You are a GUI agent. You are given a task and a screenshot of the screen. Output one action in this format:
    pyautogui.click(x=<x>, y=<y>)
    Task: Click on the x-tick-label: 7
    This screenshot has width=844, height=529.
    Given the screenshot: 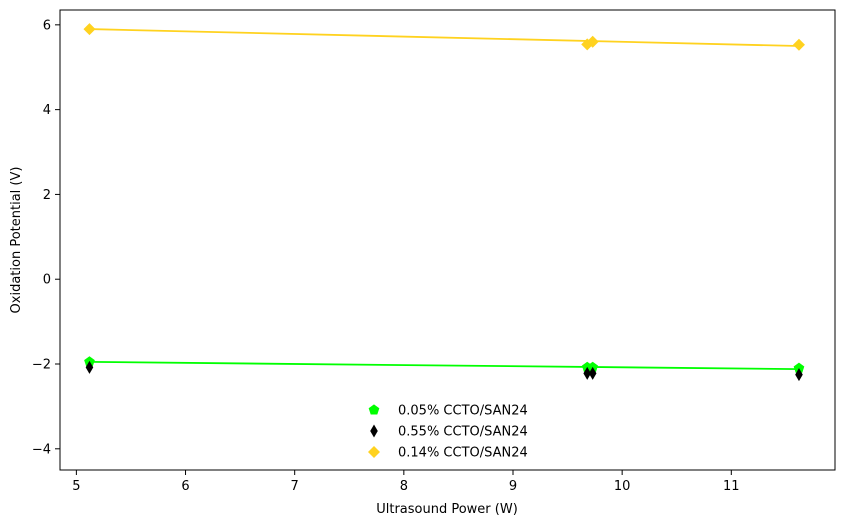 What is the action you would take?
    pyautogui.click(x=295, y=486)
    